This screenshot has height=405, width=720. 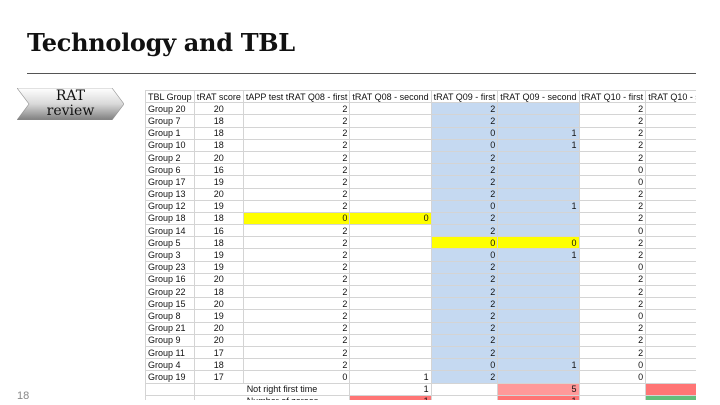 I want to click on table-cell: Group 23, so click(x=170, y=267).